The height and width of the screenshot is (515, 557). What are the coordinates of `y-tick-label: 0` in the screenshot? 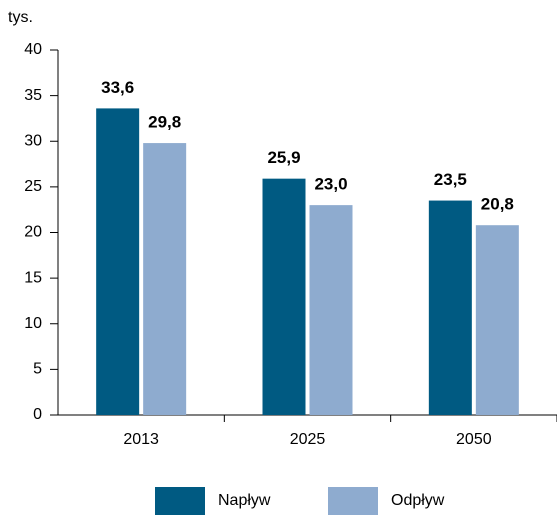 It's located at (37, 414).